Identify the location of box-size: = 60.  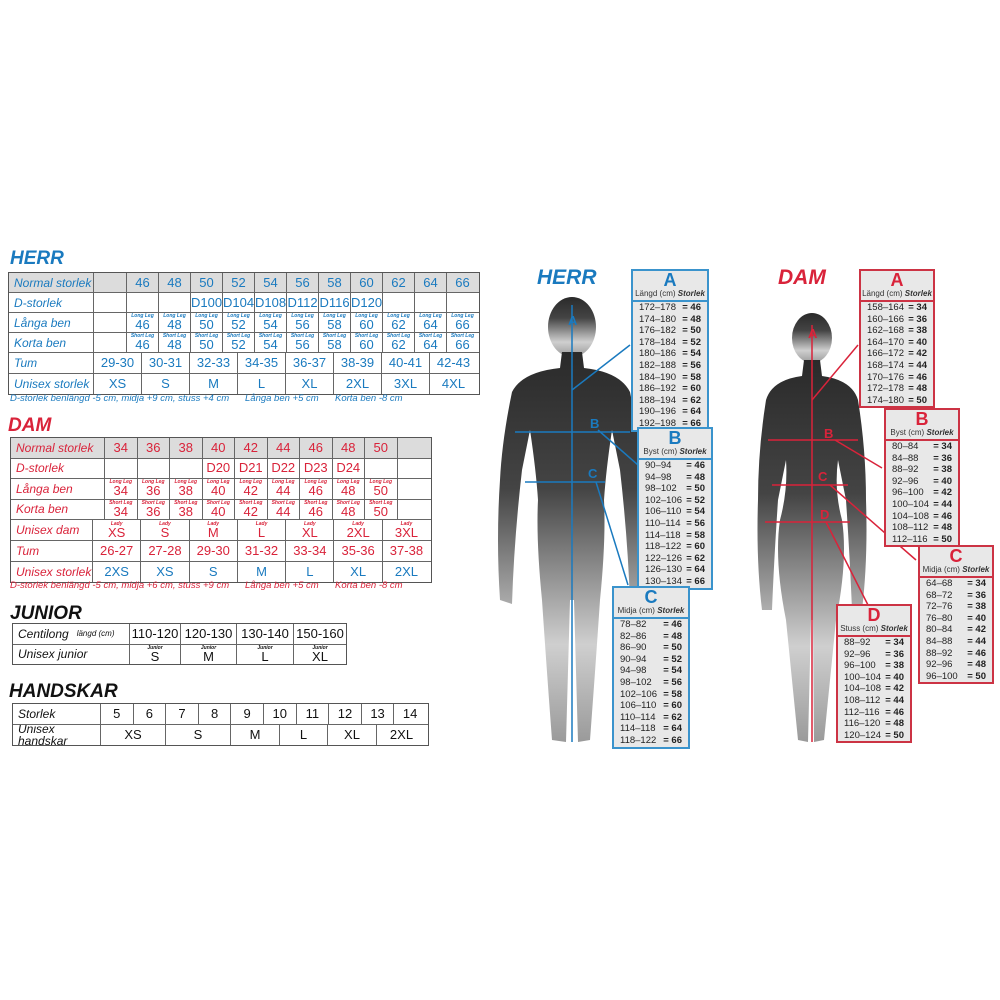
(672, 706).